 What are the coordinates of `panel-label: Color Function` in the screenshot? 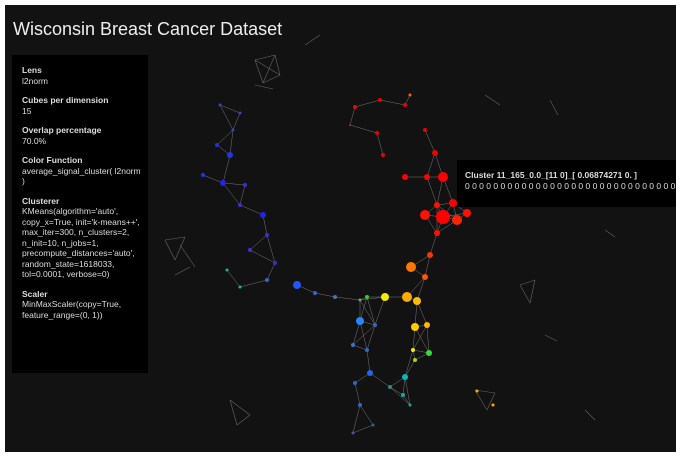 It's located at (52, 160).